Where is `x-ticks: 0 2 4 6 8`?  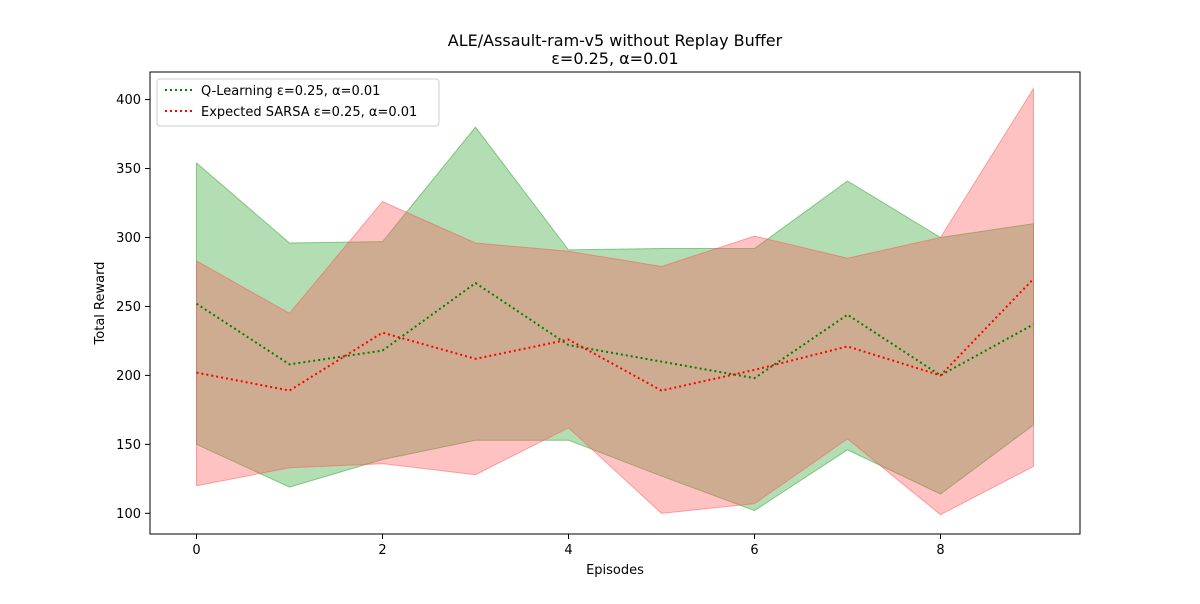
x-ticks: 0 2 4 6 8 is located at coordinates (568, 546).